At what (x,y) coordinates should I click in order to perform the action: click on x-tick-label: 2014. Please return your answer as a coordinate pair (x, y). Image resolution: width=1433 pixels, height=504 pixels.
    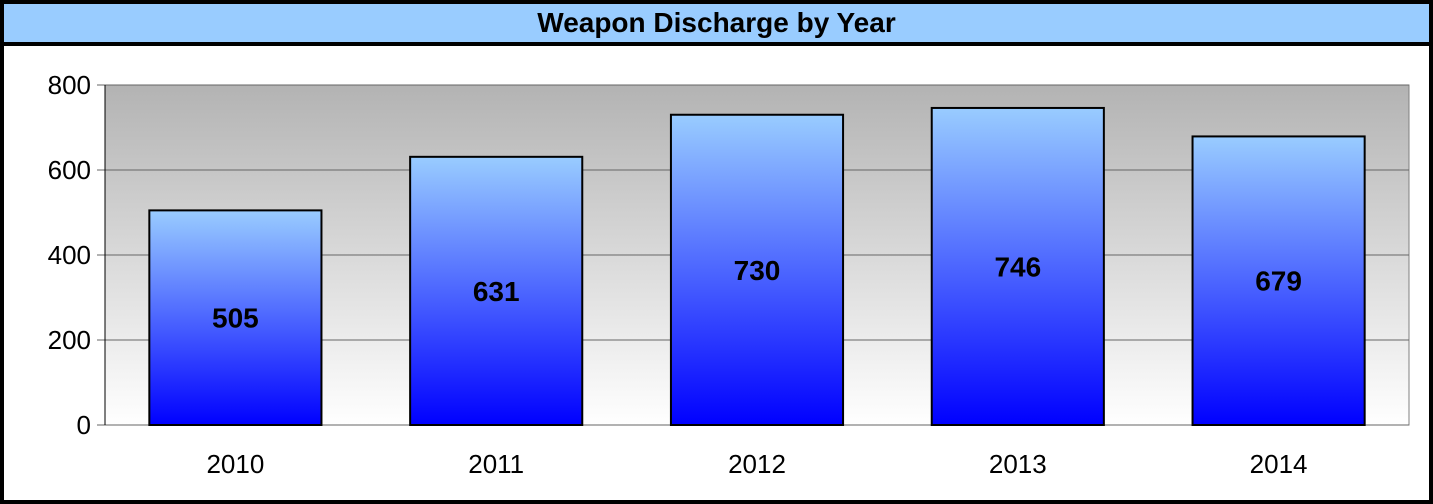
    Looking at the image, I should click on (1279, 464).